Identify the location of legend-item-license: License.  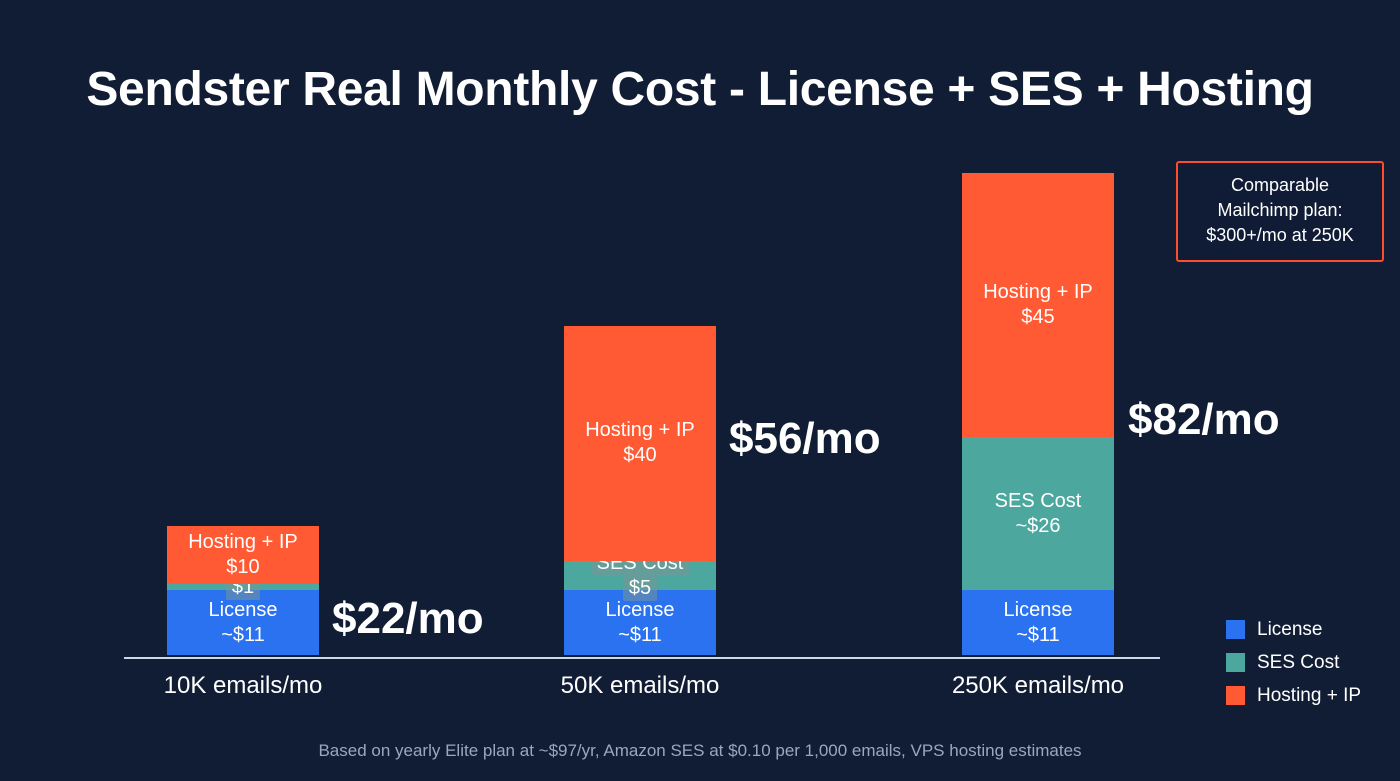
(1293, 629).